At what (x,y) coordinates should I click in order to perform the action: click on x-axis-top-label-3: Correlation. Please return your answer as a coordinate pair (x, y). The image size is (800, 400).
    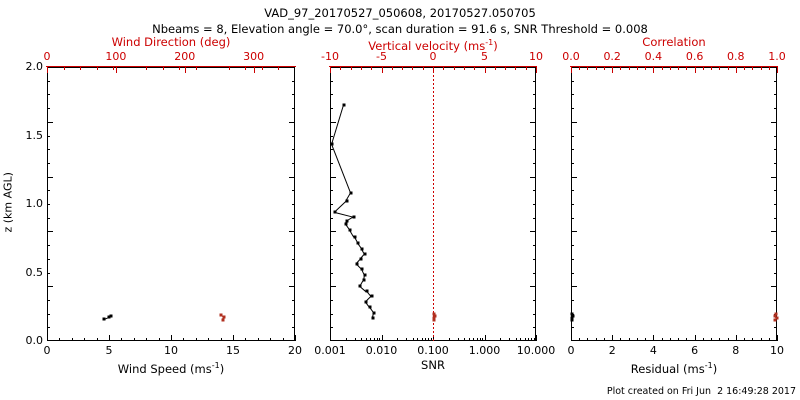
    Looking at the image, I should click on (674, 42).